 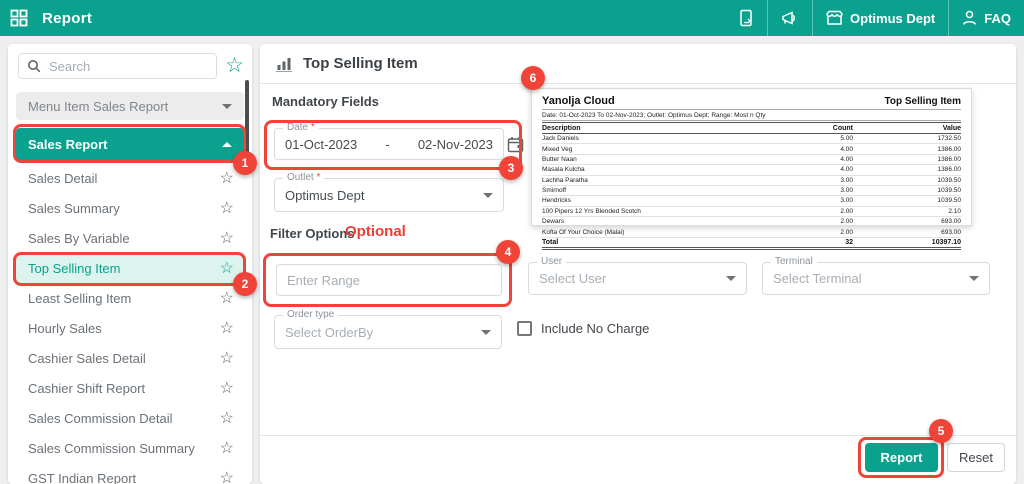 I want to click on preview-company-name: Yanolja Cloud, so click(x=578, y=101).